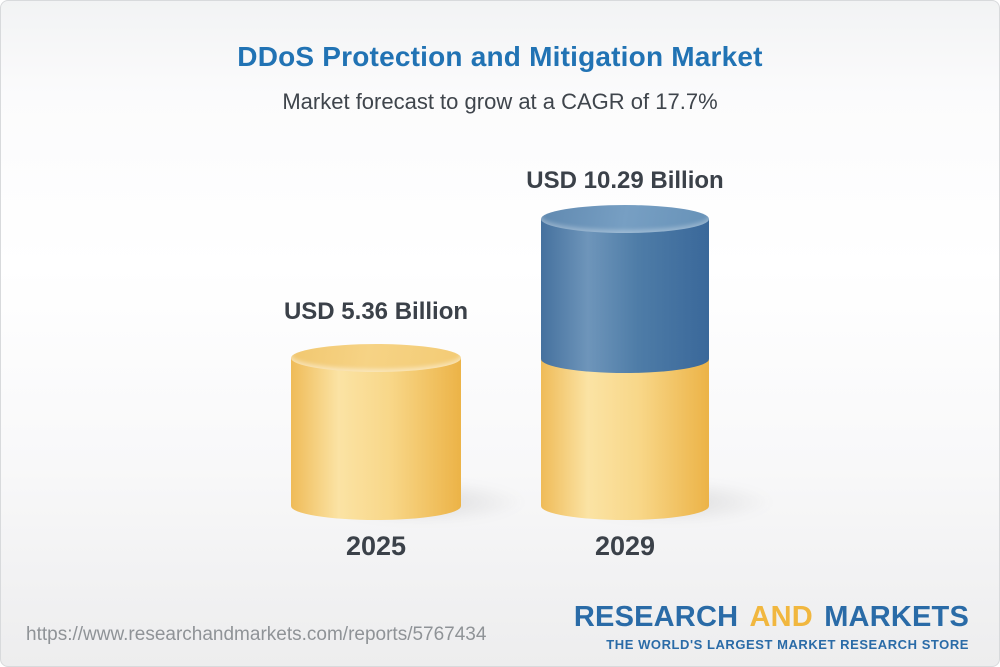 Image resolution: width=1000 pixels, height=667 pixels. I want to click on logo-wordmark: RESEARCH AND MARKETS, so click(771, 617).